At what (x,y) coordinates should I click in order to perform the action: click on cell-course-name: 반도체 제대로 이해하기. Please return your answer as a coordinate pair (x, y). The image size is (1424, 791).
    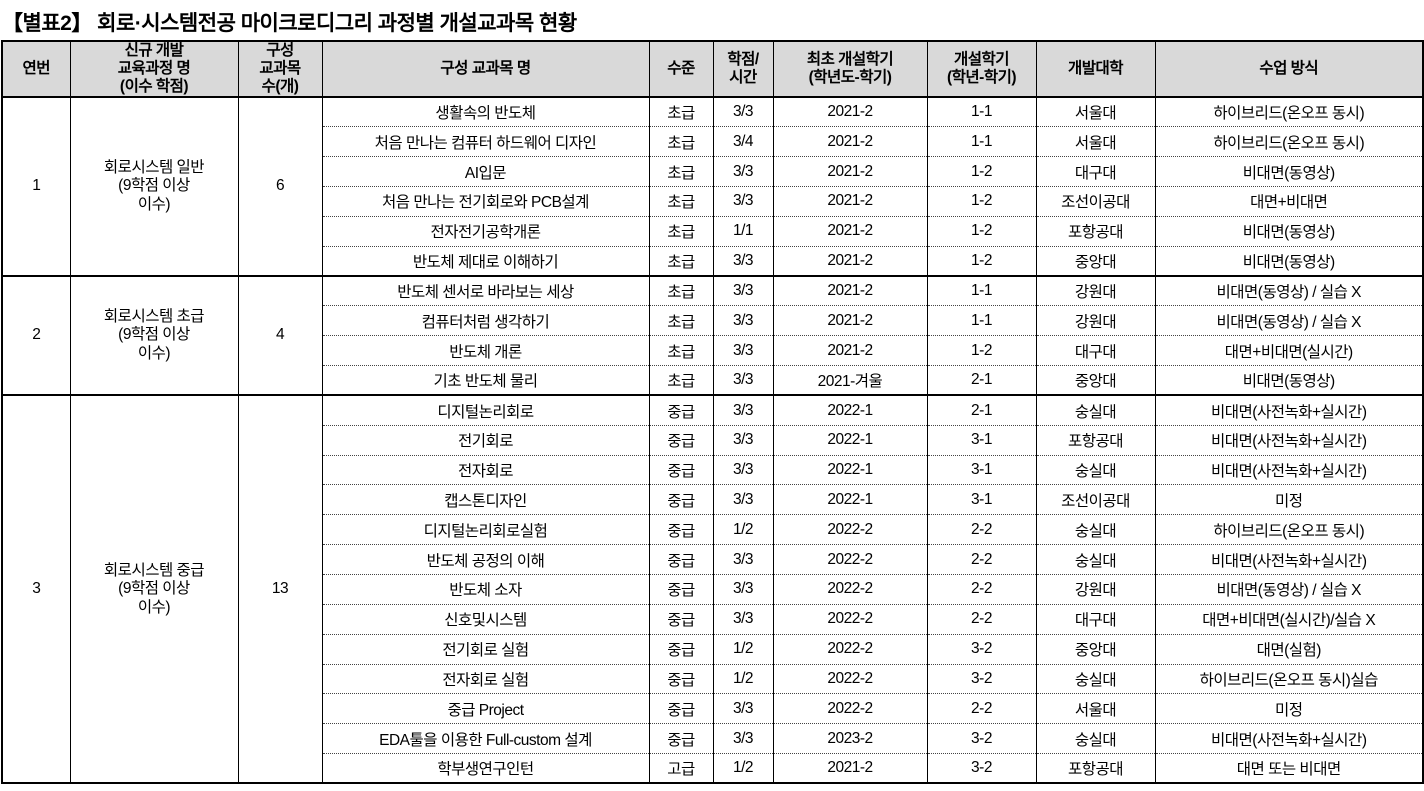
    Looking at the image, I should click on (485, 261).